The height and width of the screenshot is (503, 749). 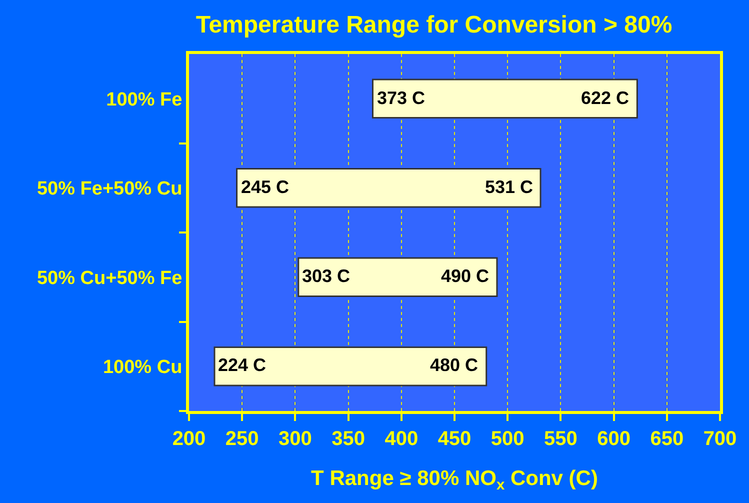 What do you see at coordinates (348, 439) in the screenshot?
I see `x-tick-label: 350` at bounding box center [348, 439].